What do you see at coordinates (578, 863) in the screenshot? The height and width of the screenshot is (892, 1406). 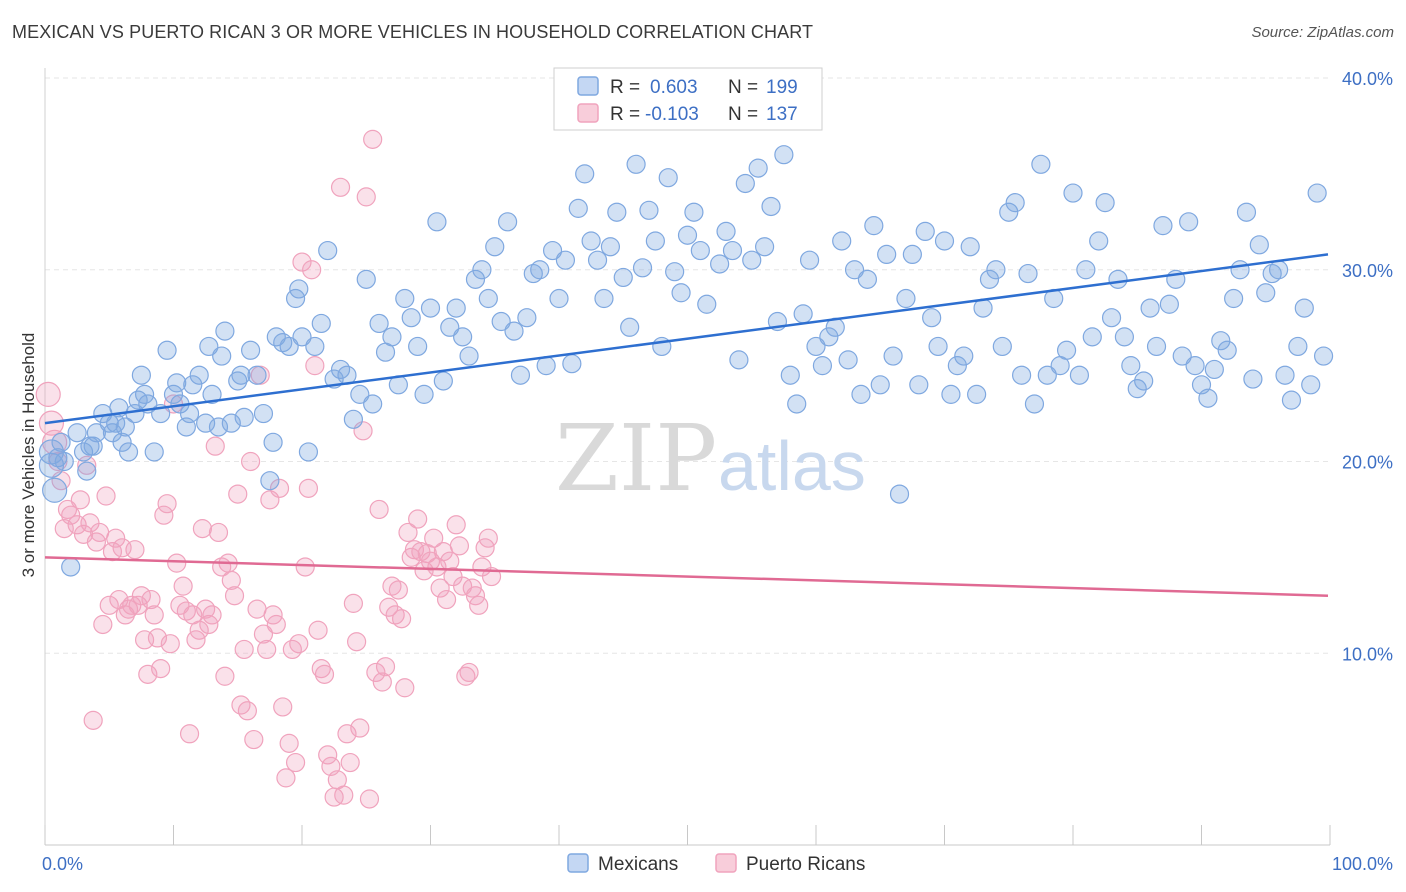 I see `series-legend-swatch-mexicans` at bounding box center [578, 863].